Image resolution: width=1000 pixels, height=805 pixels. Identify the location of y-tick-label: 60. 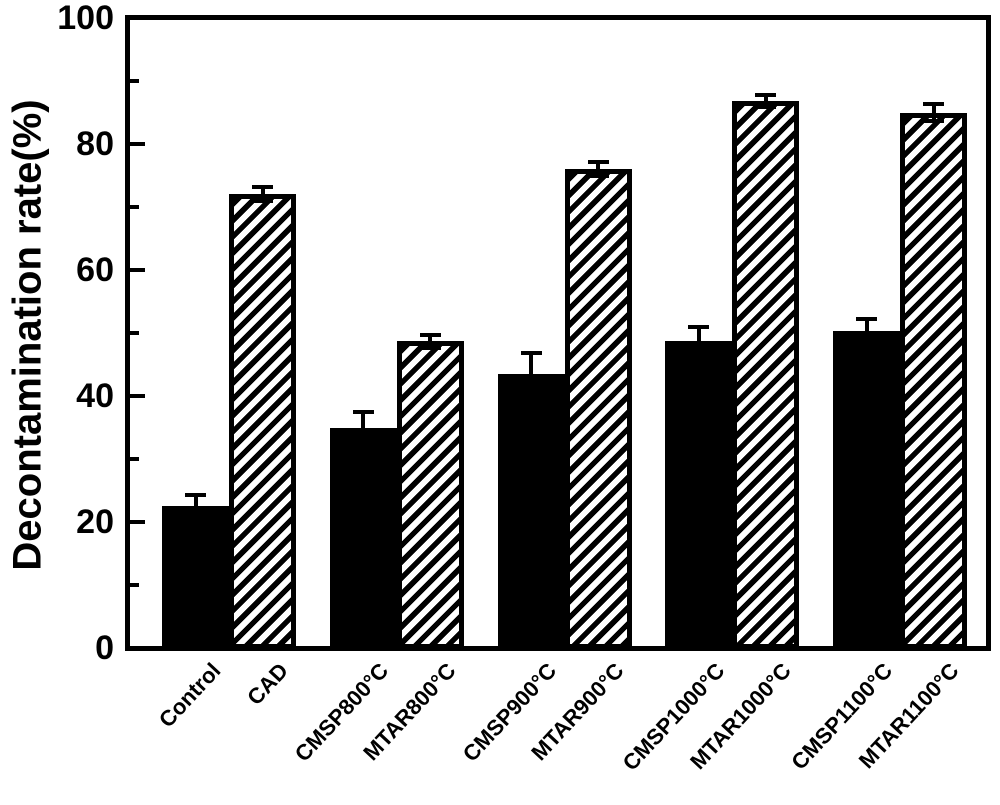
(95, 270).